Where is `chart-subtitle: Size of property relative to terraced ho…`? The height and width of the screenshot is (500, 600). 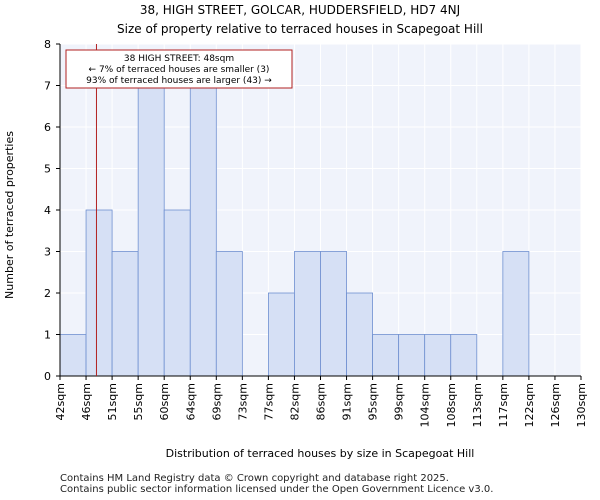 chart-subtitle: Size of property relative to terraced ho… is located at coordinates (300, 29).